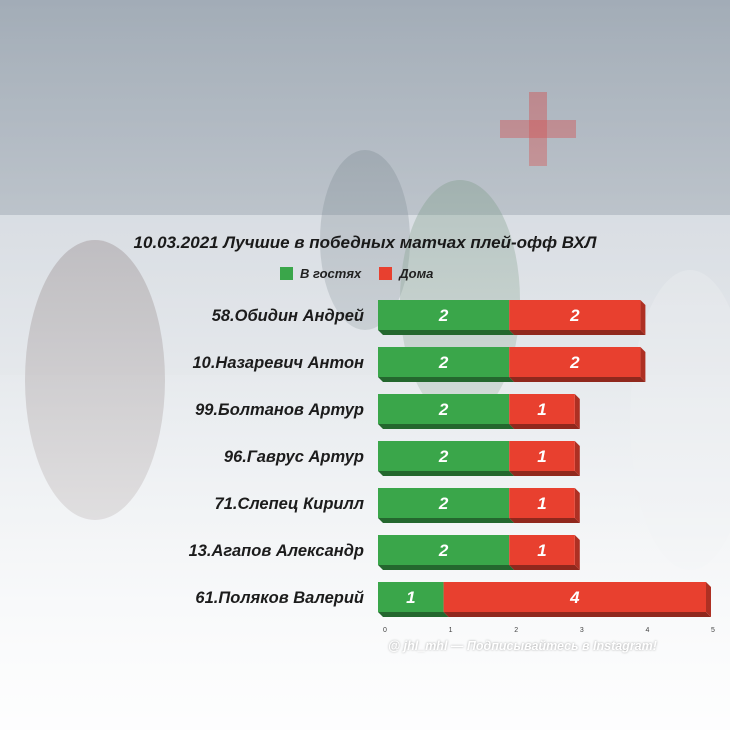 This screenshot has height=730, width=730. Describe the element at coordinates (713, 630) in the screenshot. I see `x-tick-label: 5` at that location.